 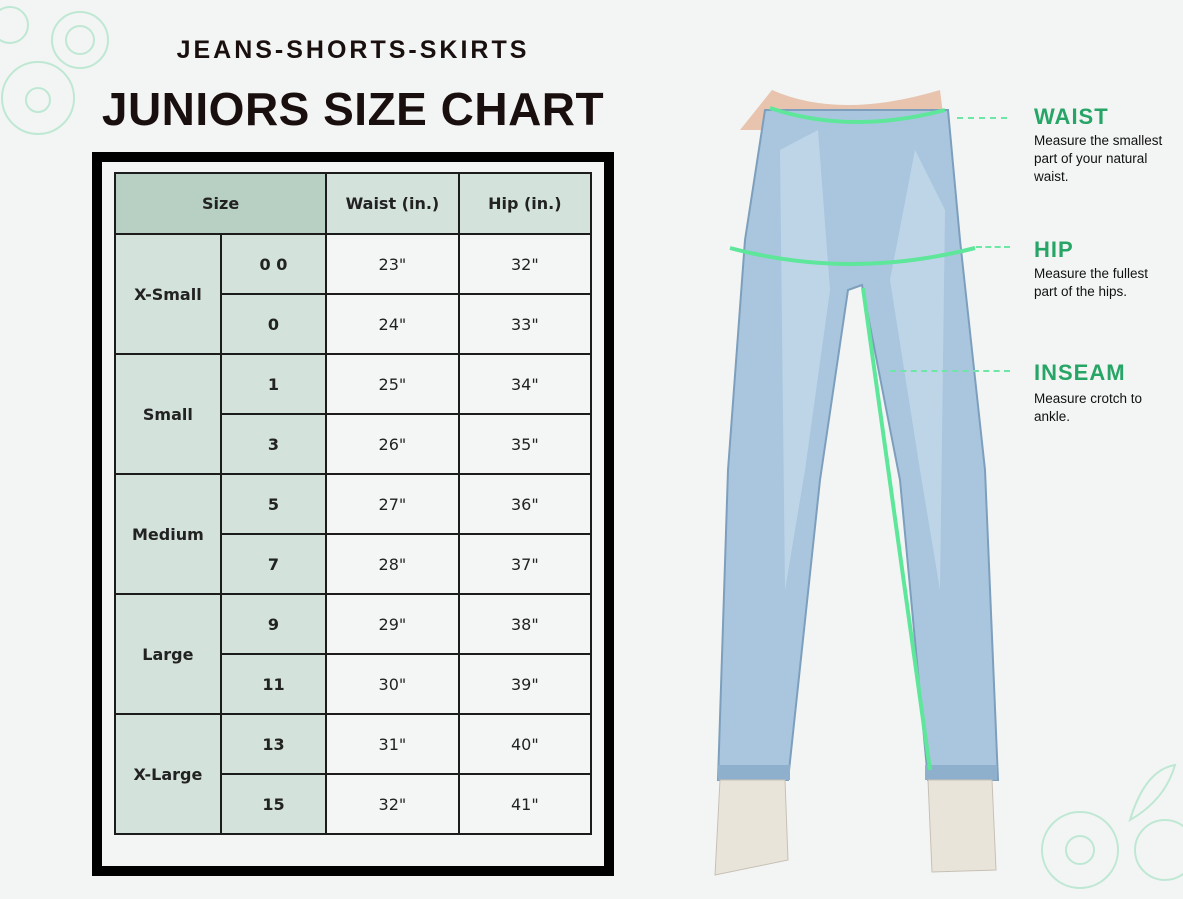 What do you see at coordinates (392, 203) in the screenshot?
I see `header-waist: Waist (in.)` at bounding box center [392, 203].